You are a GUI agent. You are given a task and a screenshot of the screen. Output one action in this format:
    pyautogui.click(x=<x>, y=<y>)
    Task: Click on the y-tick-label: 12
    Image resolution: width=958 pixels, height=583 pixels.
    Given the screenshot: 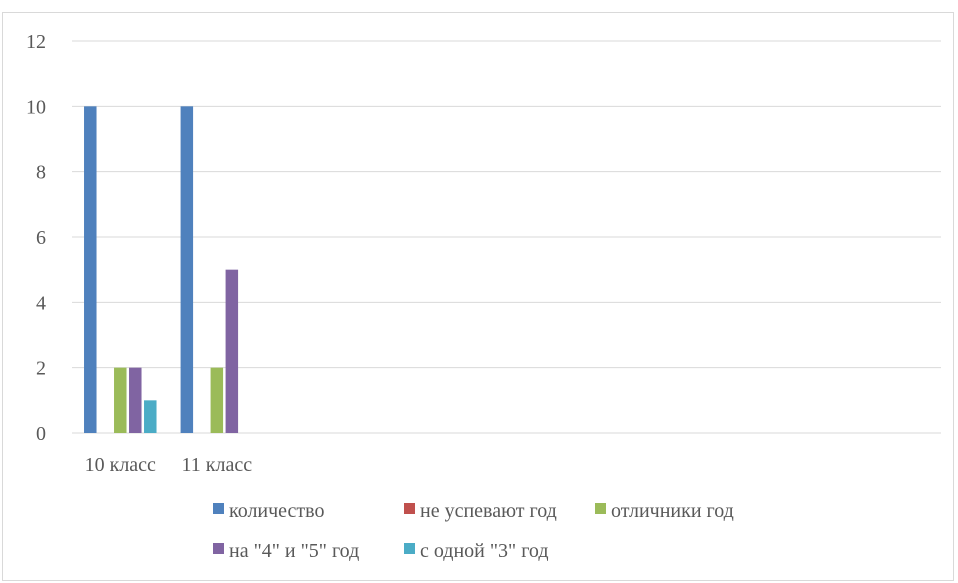 What is the action you would take?
    pyautogui.click(x=36, y=42)
    